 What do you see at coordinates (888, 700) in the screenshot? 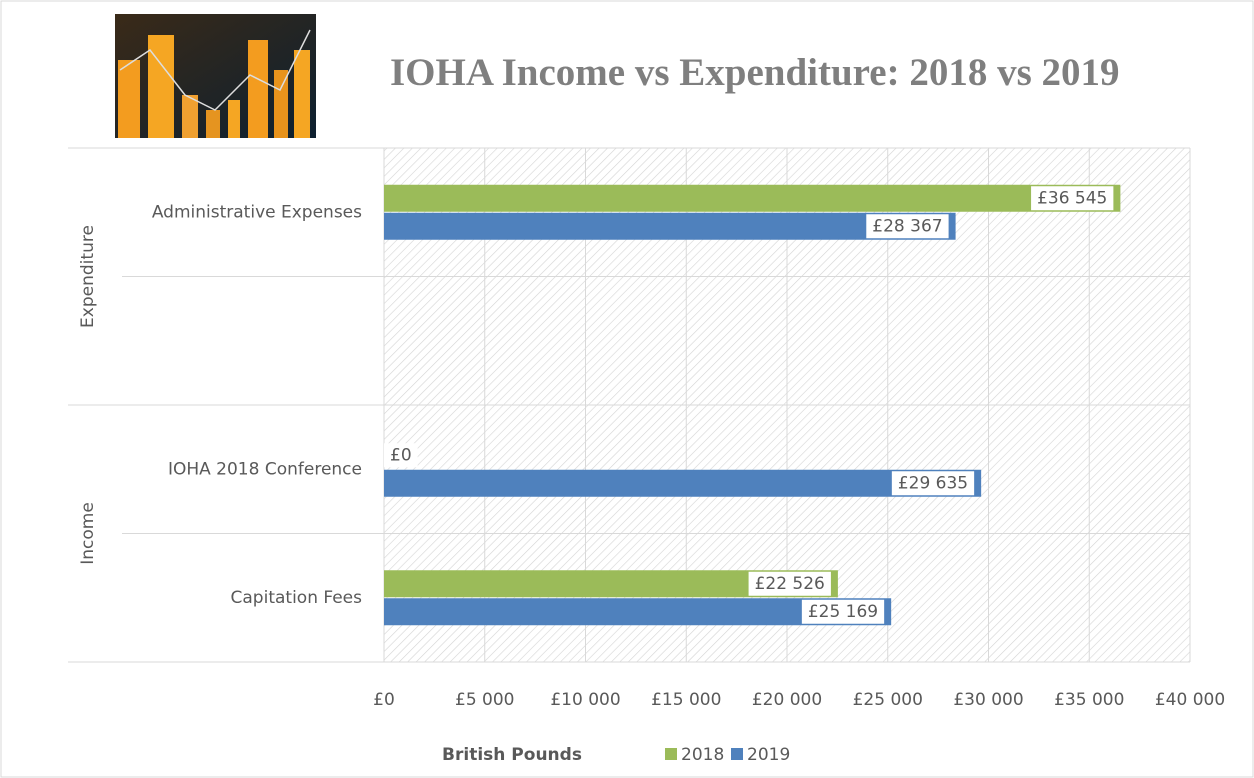
I see `x-tick-label: £25 000` at bounding box center [888, 700].